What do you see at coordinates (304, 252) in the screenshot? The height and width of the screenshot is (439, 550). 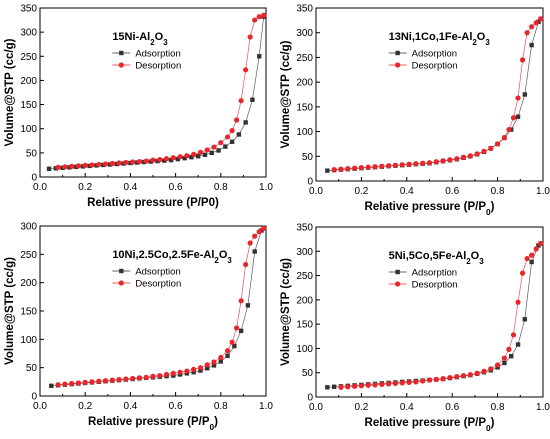 I see `y-tick-label: 300` at bounding box center [304, 252].